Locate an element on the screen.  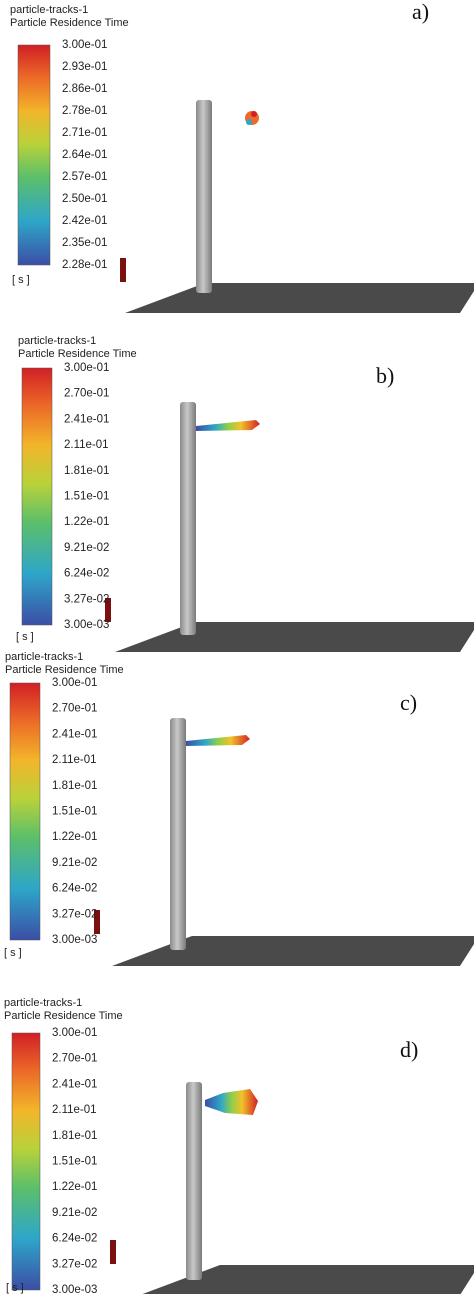
colorbar-tick-label: 2.86e-01 is located at coordinates (84, 89).